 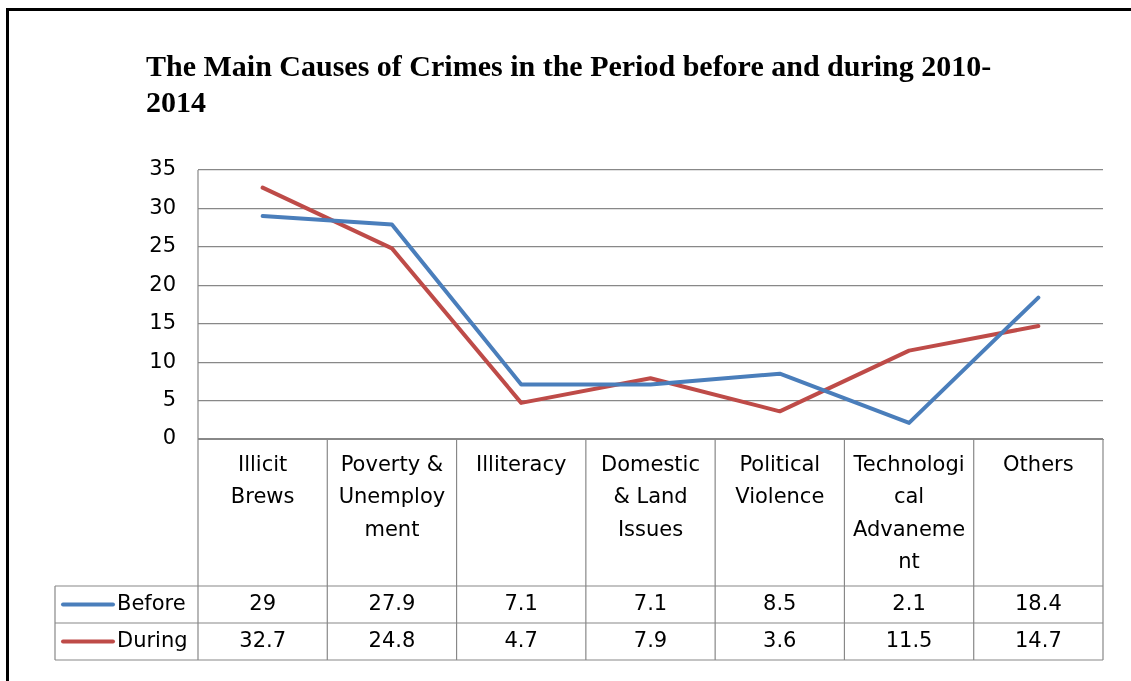 I want to click on chart-title: The Main Causes of Crimes in the Period before and during 2010-2014, so click(x=569, y=84).